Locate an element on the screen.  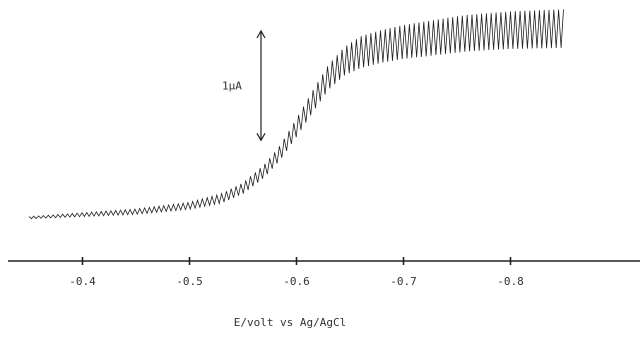
scale-bar-arrow-down is located at coordinates (261, 137).